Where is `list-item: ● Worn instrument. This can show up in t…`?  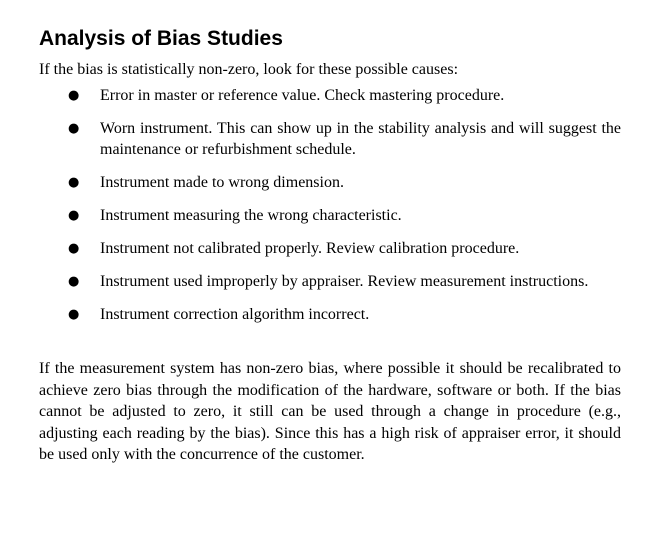
list-item: ● Worn instrument. This can show up in t… is located at coordinates (330, 139).